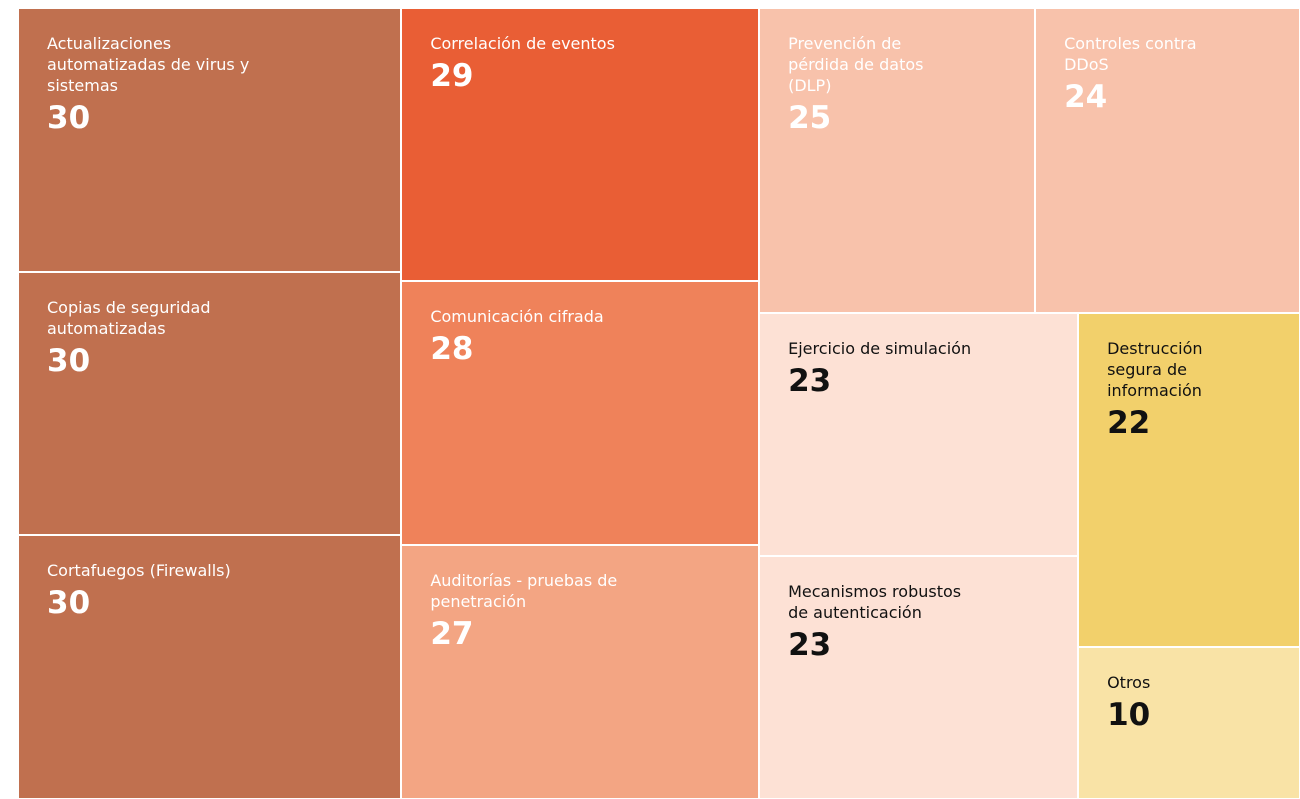 Image resolution: width=1300 pixels, height=799 pixels. I want to click on category-name: Controles contra DDoS, so click(1130, 54).